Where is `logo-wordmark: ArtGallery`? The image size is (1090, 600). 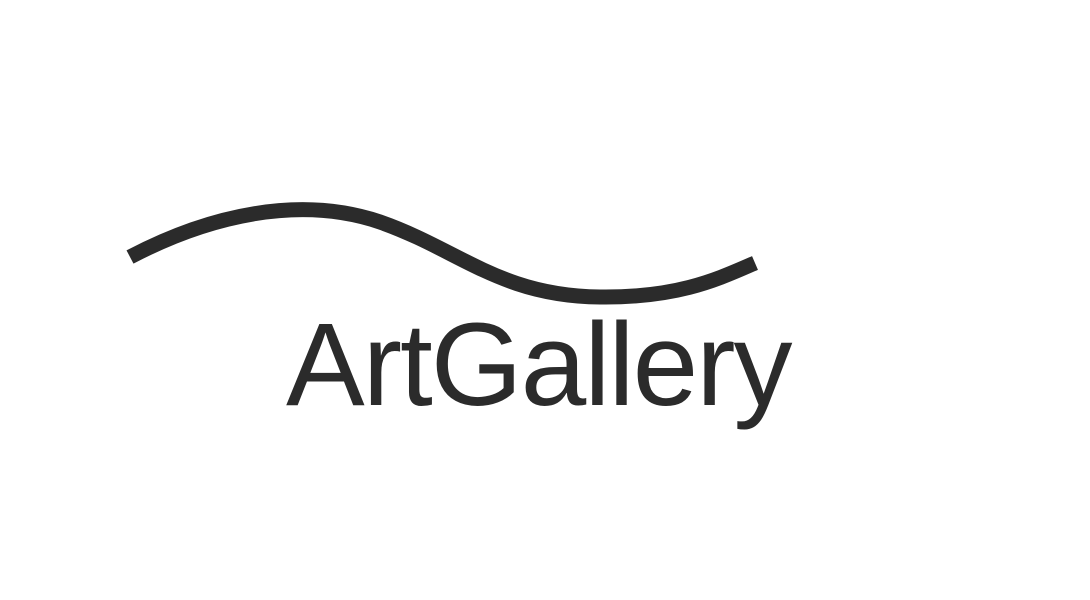 logo-wordmark: ArtGallery is located at coordinates (539, 365).